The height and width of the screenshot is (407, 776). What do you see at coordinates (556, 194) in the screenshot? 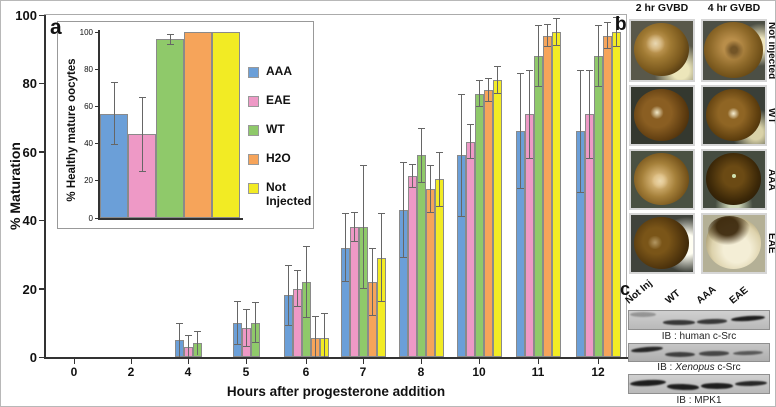
I see `bar-not-injected-h11` at bounding box center [556, 194].